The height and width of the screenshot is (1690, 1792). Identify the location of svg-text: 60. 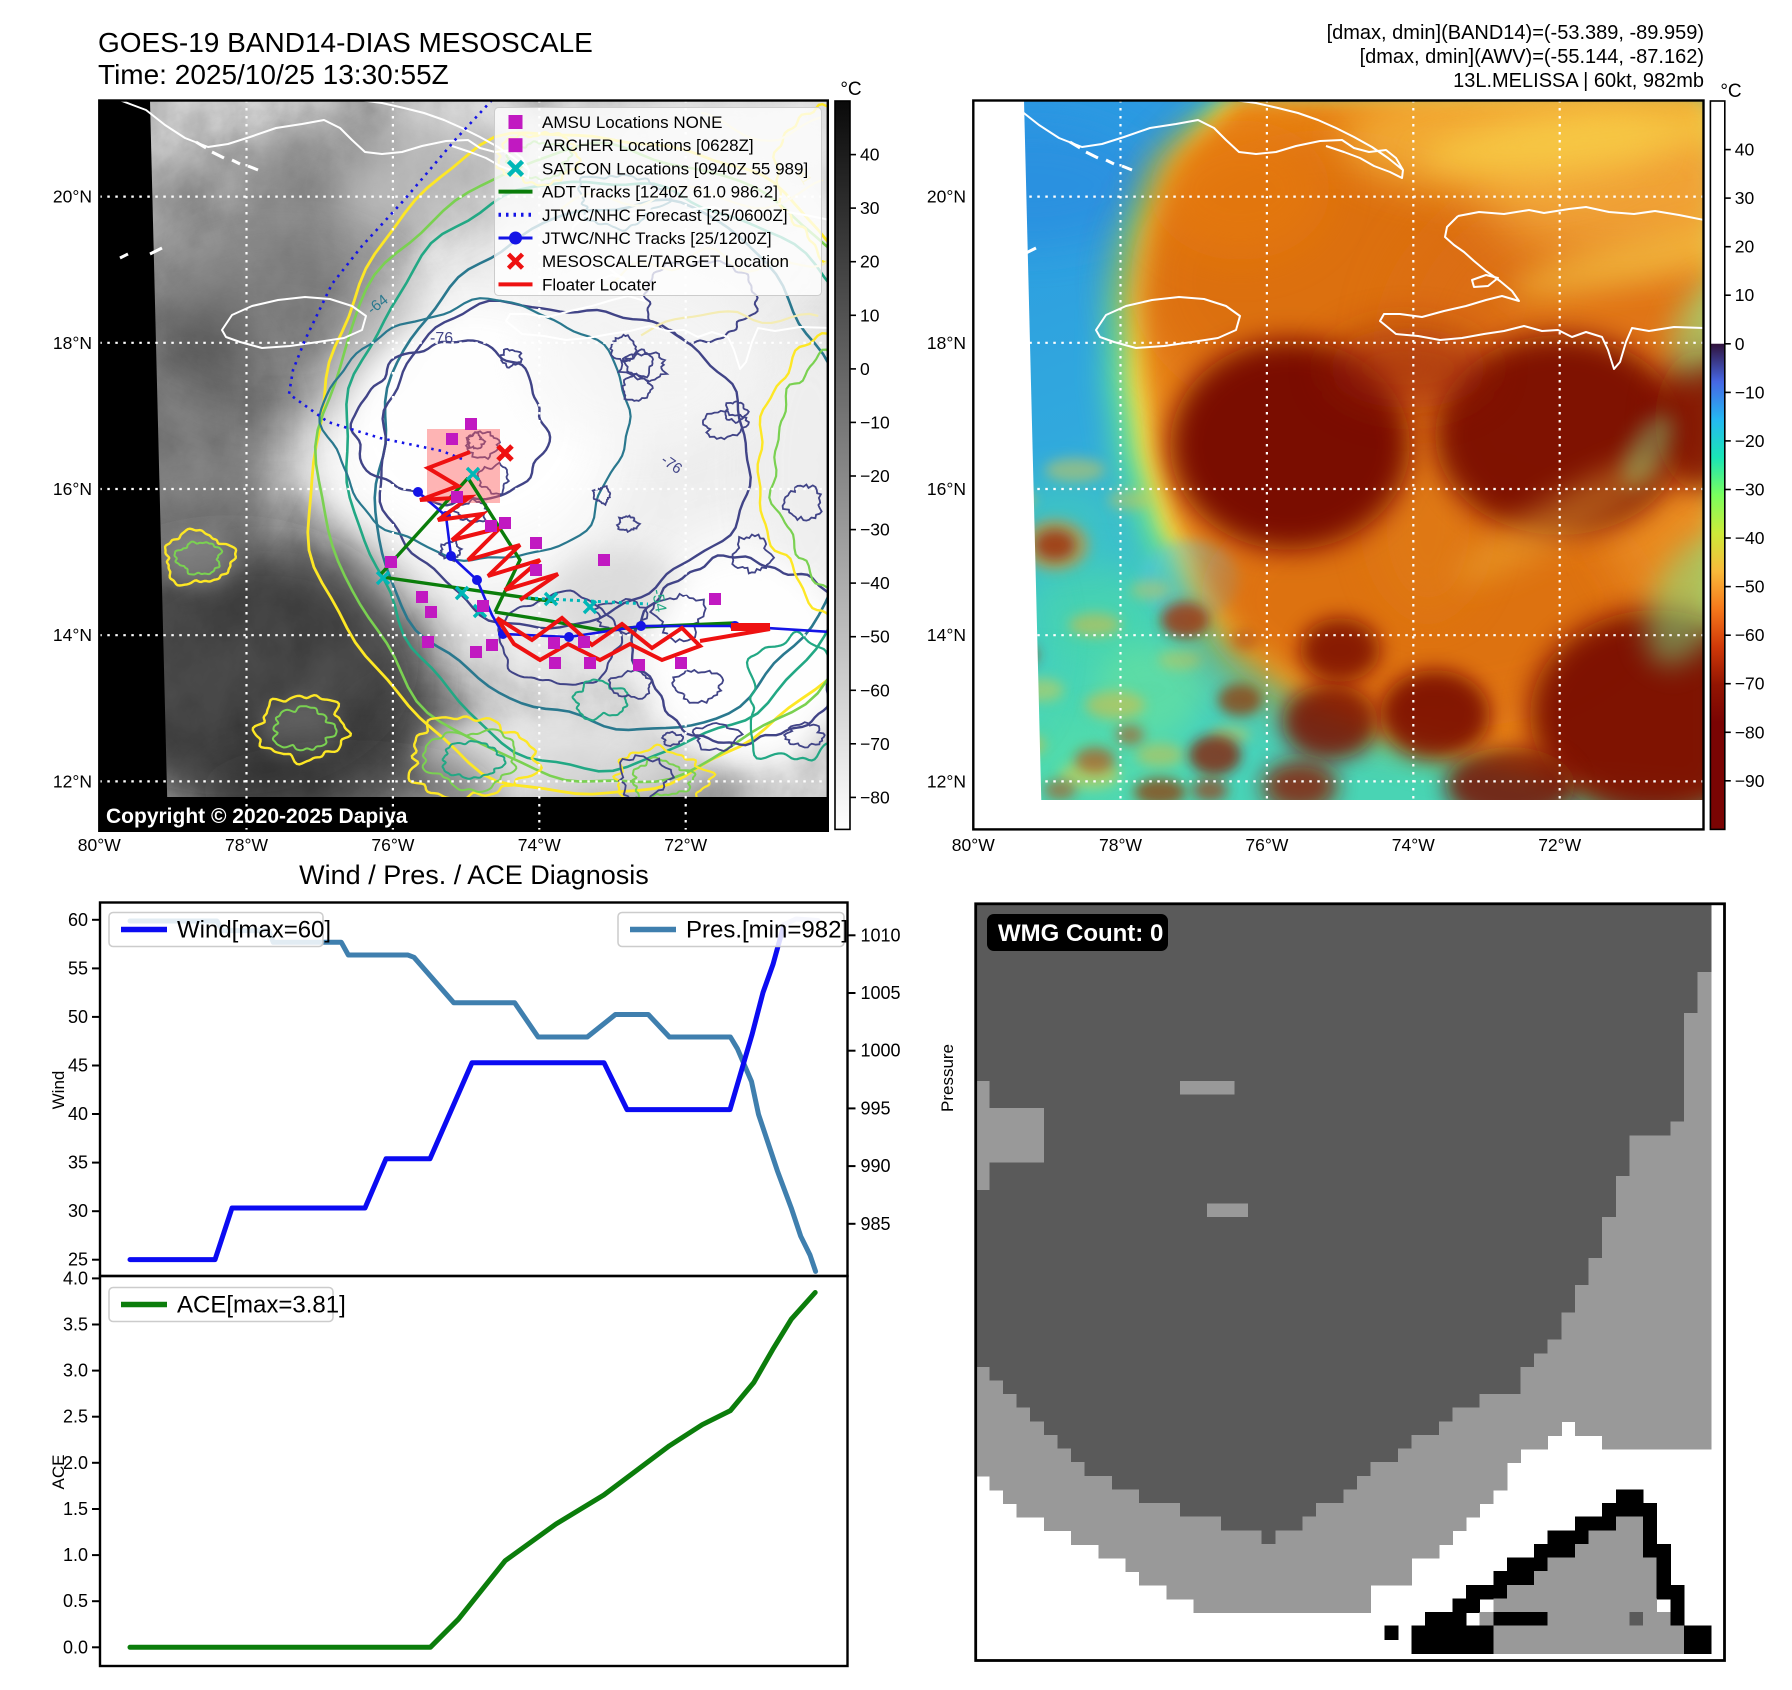
(78, 920).